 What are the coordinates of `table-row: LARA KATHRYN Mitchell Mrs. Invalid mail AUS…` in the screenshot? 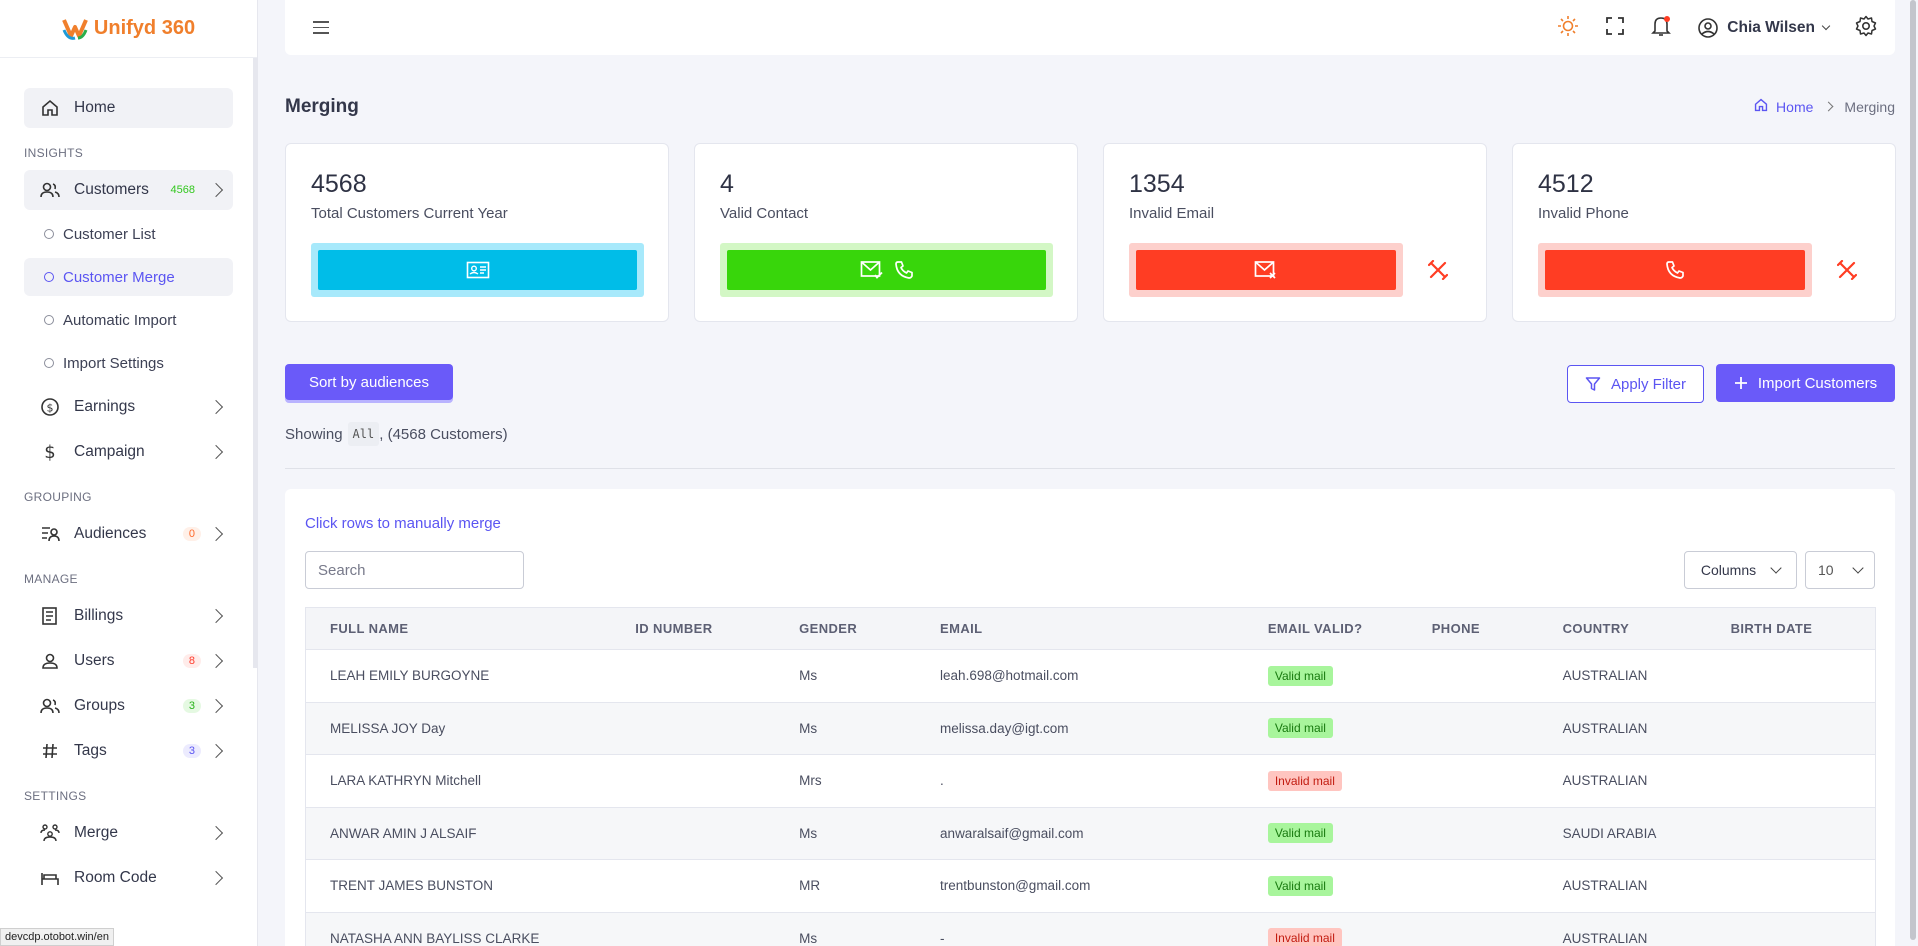 It's located at (1090, 781).